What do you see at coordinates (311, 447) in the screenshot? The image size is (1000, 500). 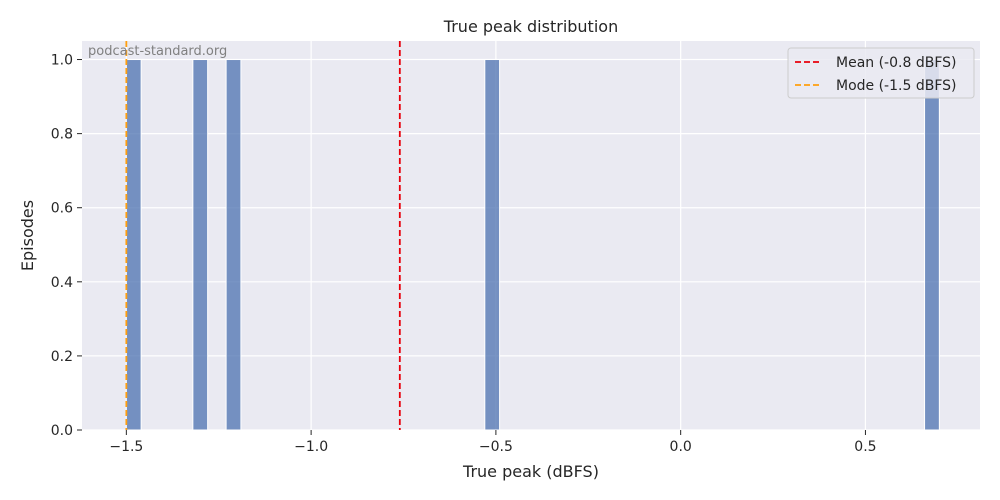 I see `x-tick-label: −1.0` at bounding box center [311, 447].